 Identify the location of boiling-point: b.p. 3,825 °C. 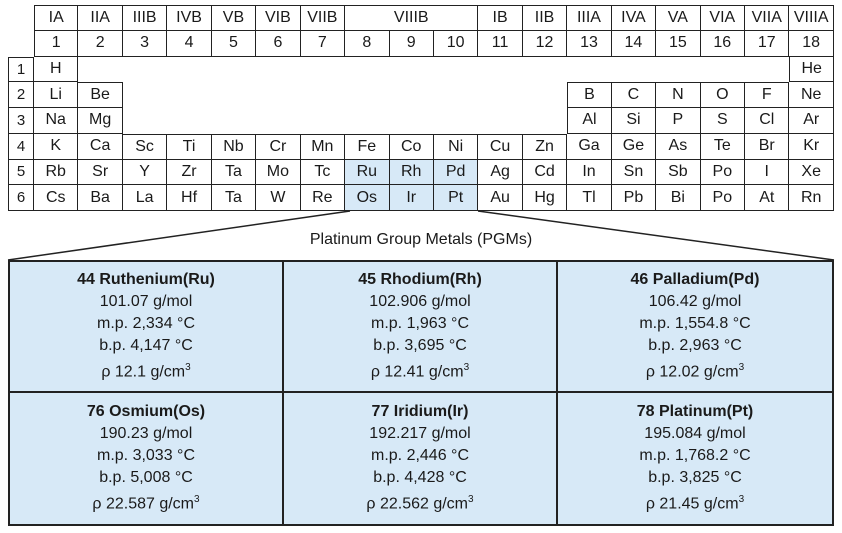
(695, 478).